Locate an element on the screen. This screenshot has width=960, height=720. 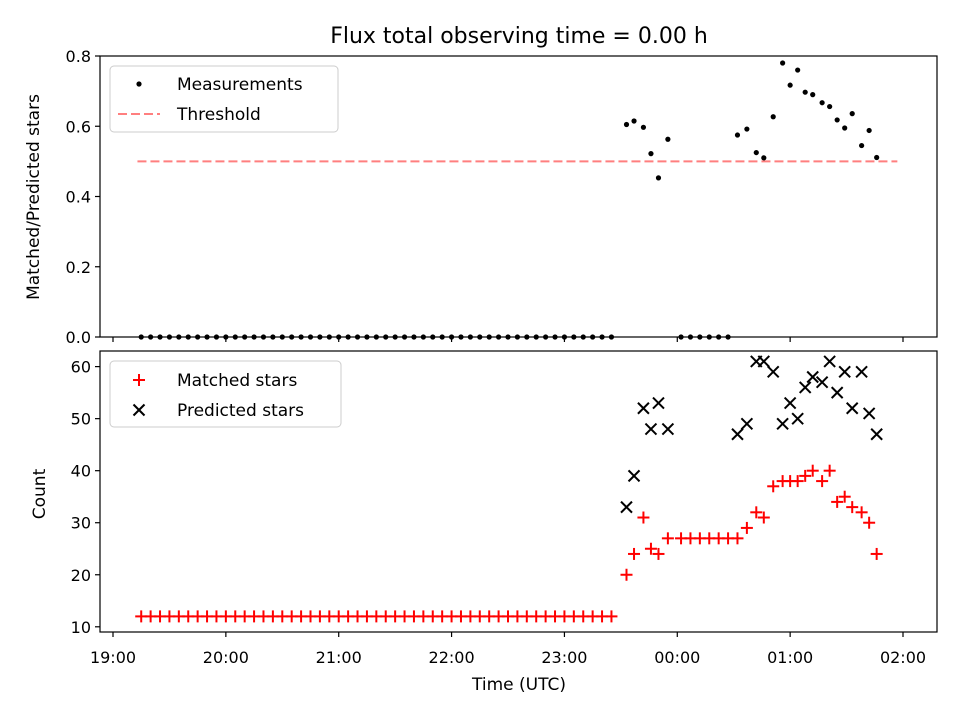
bottom-legend-box is located at coordinates (225, 394).